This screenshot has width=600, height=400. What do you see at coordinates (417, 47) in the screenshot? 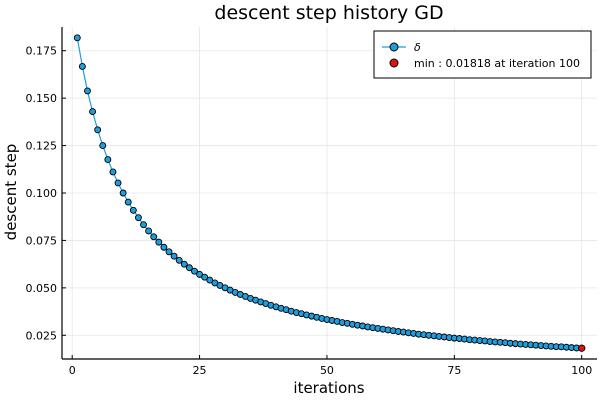
I see `legend-label-delta: δ` at bounding box center [417, 47].